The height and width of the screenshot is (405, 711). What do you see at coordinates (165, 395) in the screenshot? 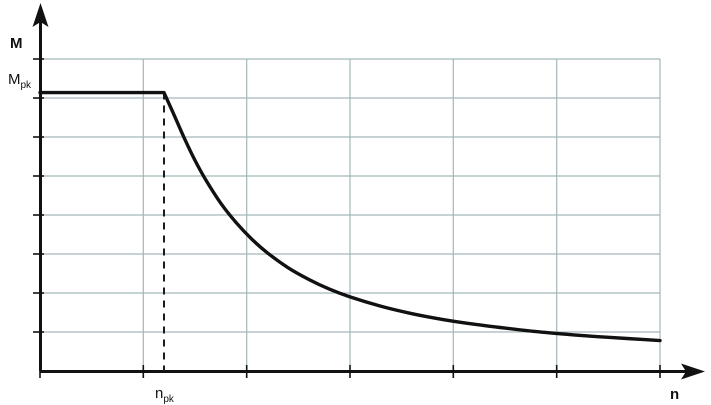
I see `peak-speed-label: npk` at bounding box center [165, 395].